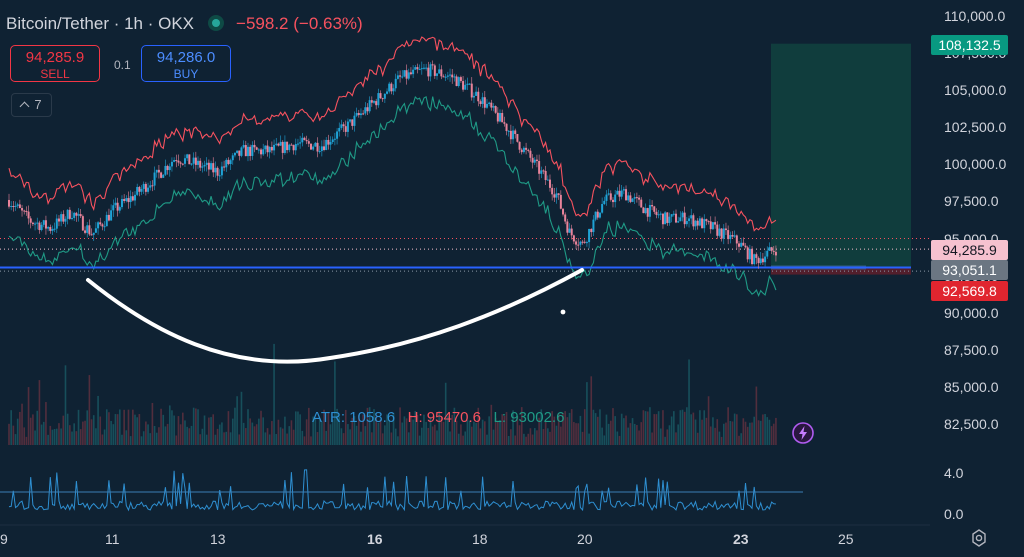 This screenshot has height=557, width=1024. I want to click on lightning-icon, so click(803, 433).